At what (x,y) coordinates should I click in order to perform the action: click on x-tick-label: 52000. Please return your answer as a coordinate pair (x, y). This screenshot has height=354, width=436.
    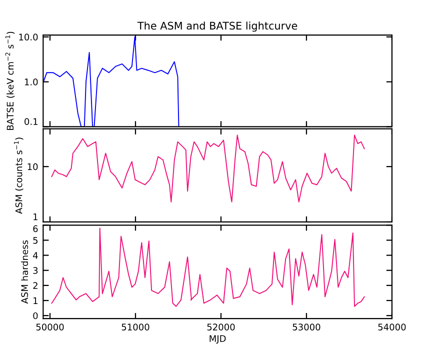
    Looking at the image, I should click on (221, 327).